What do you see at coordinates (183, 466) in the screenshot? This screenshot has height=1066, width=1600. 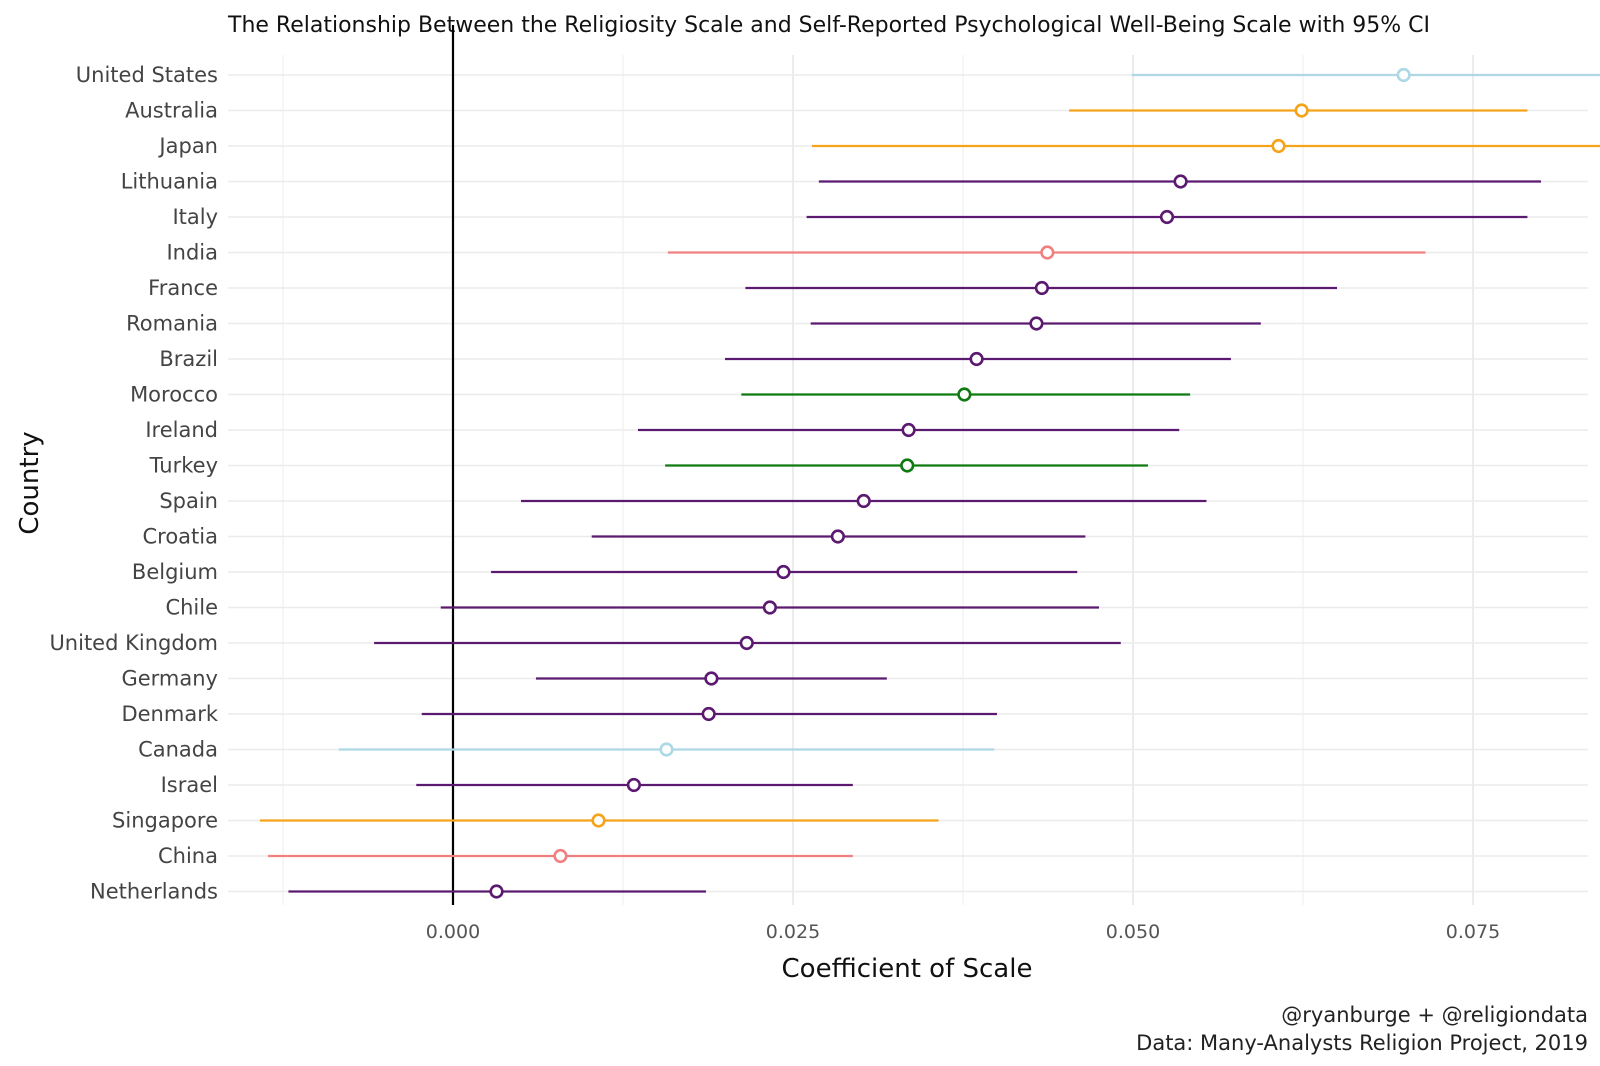 I see `country-label: Turkey` at bounding box center [183, 466].